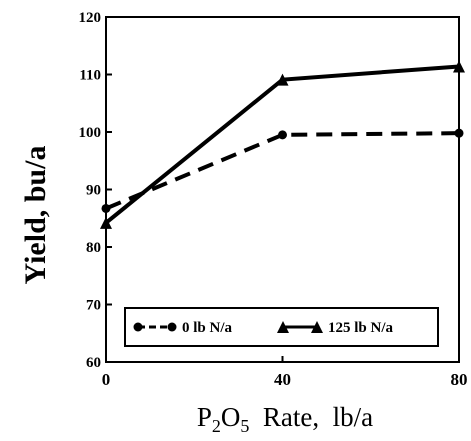  Describe the element at coordinates (90, 133) in the screenshot. I see `y-tick-label: 100` at that location.